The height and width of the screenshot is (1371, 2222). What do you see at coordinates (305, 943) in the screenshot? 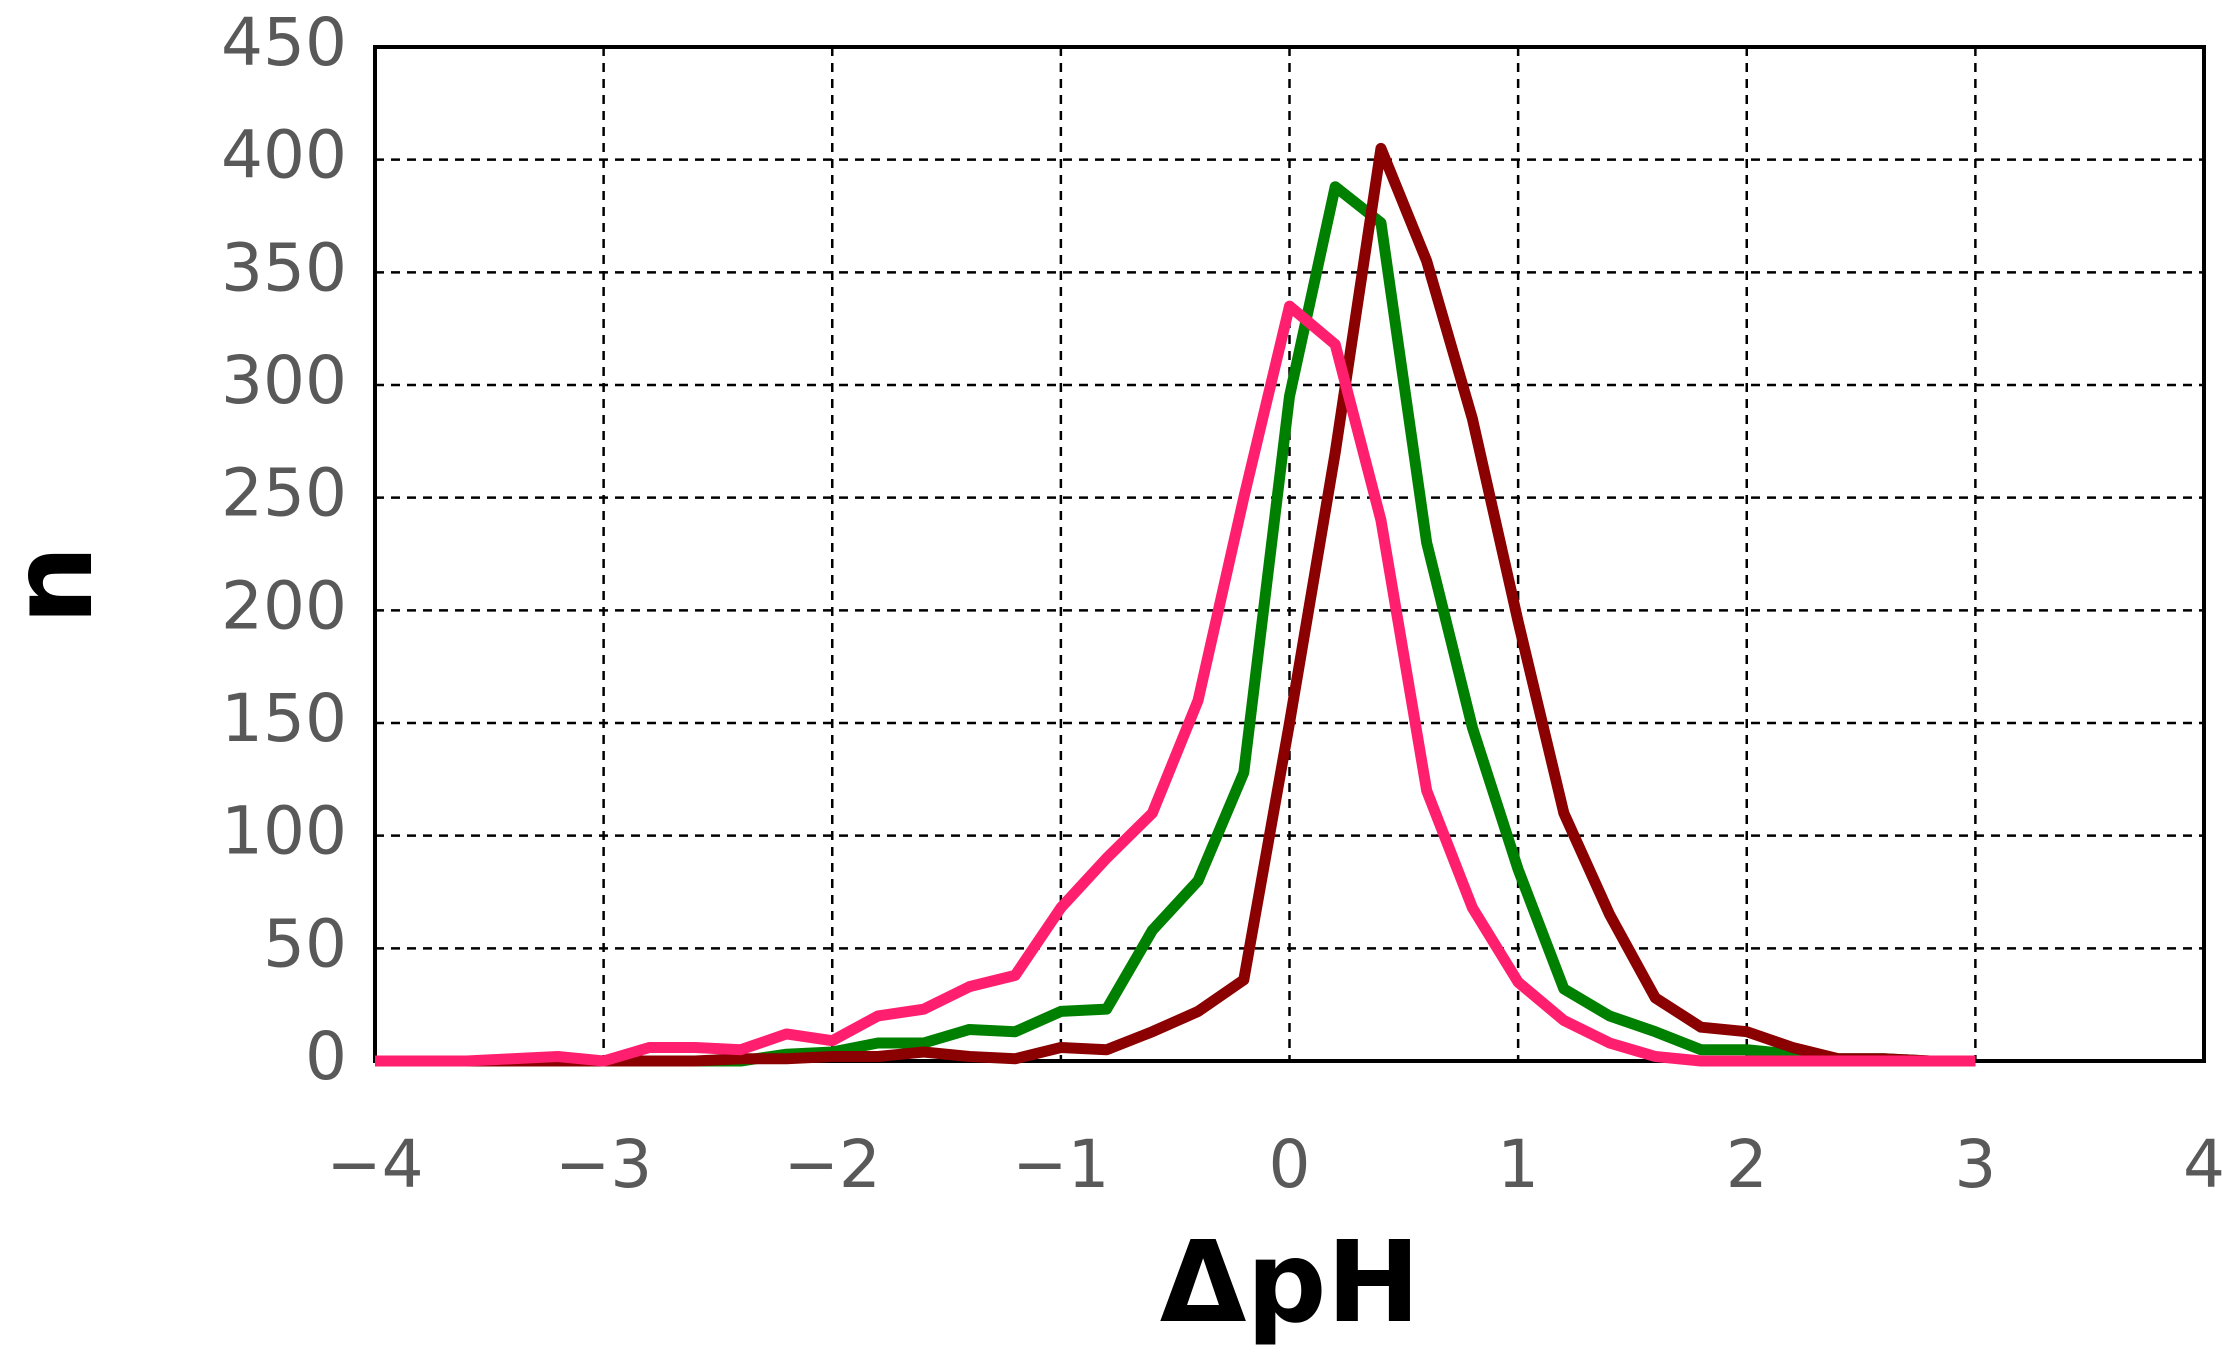
I see `y-tick-label: 50` at bounding box center [305, 943].